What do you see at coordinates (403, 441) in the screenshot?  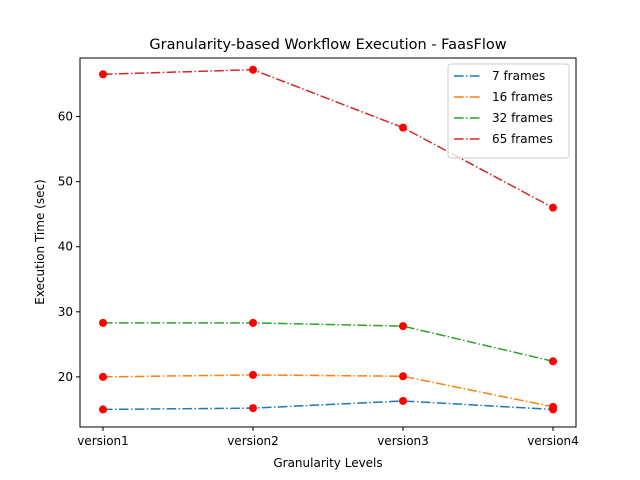 I see `x-tick-label: version3` at bounding box center [403, 441].